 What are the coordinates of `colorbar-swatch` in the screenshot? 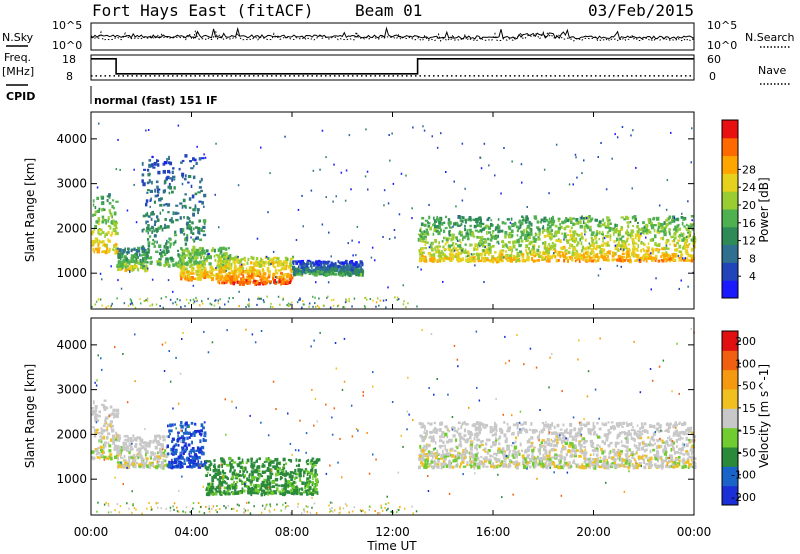 It's located at (730, 147).